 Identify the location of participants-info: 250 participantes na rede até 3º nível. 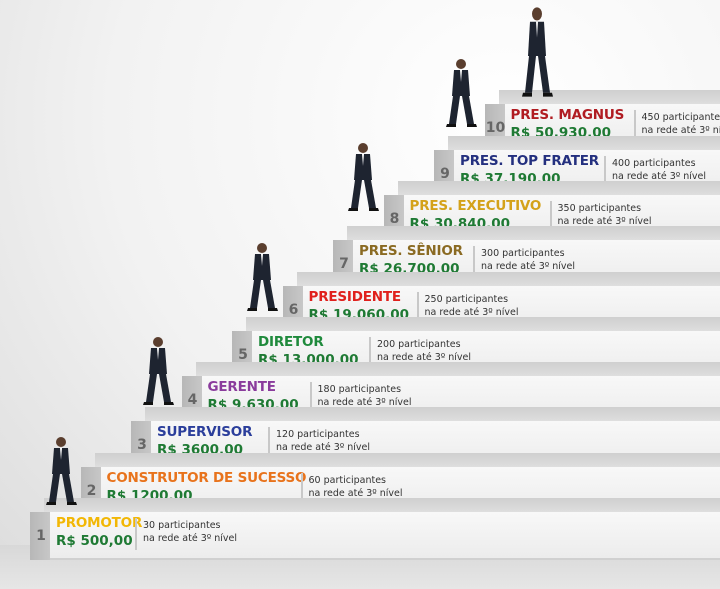
(472, 306).